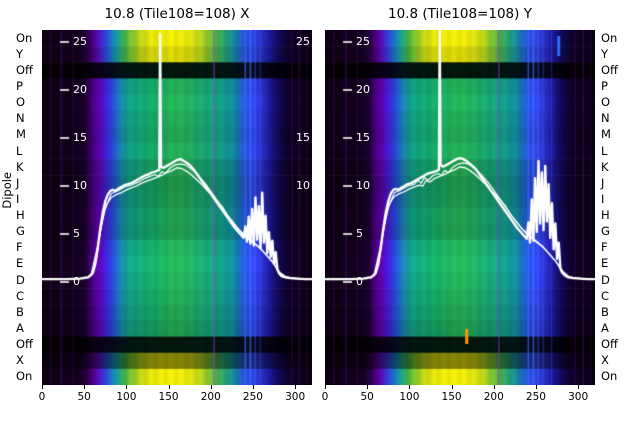 The height and width of the screenshot is (440, 640). Describe the element at coordinates (604, 247) in the screenshot. I see `dipole-label-right: F` at that location.